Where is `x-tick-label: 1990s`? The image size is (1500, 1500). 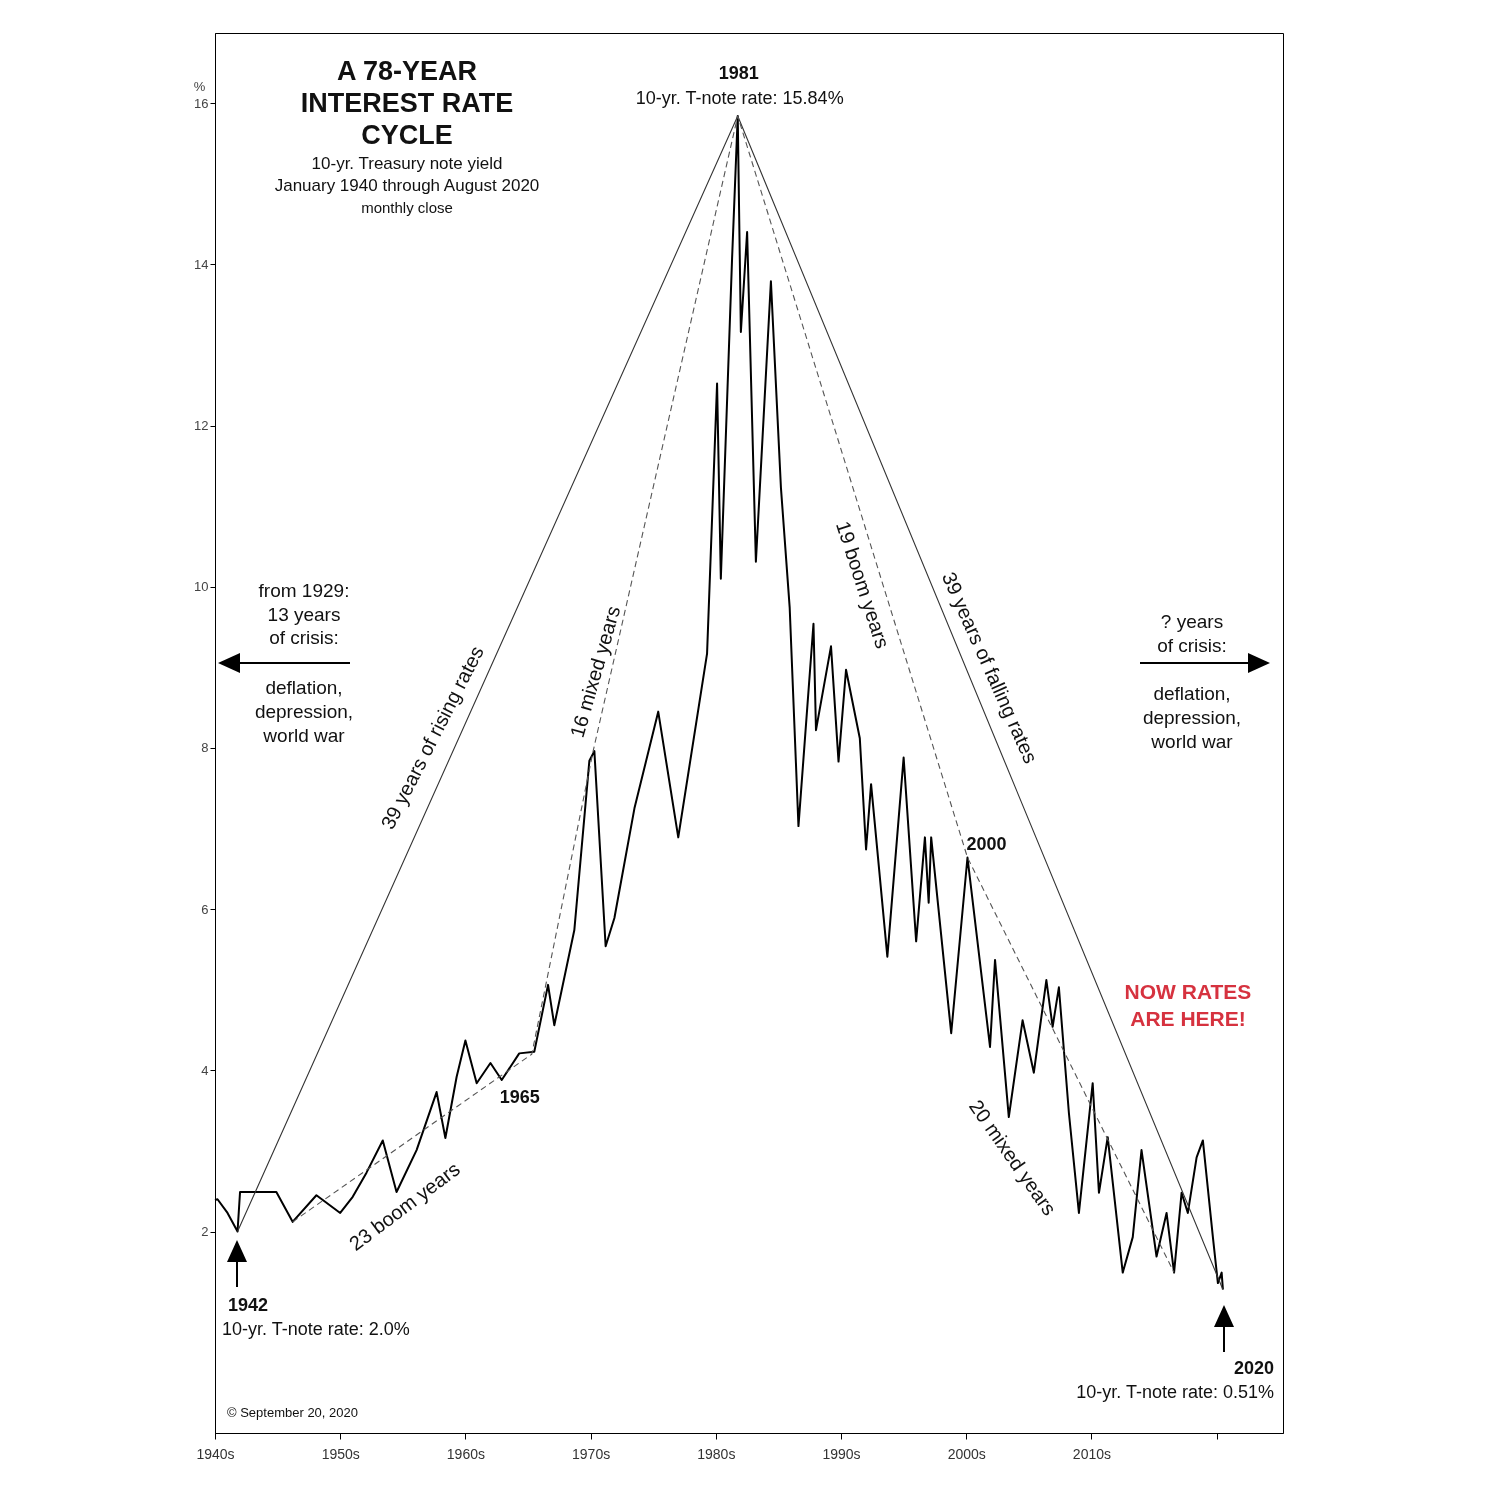 x-tick-label: 1990s is located at coordinates (841, 1453).